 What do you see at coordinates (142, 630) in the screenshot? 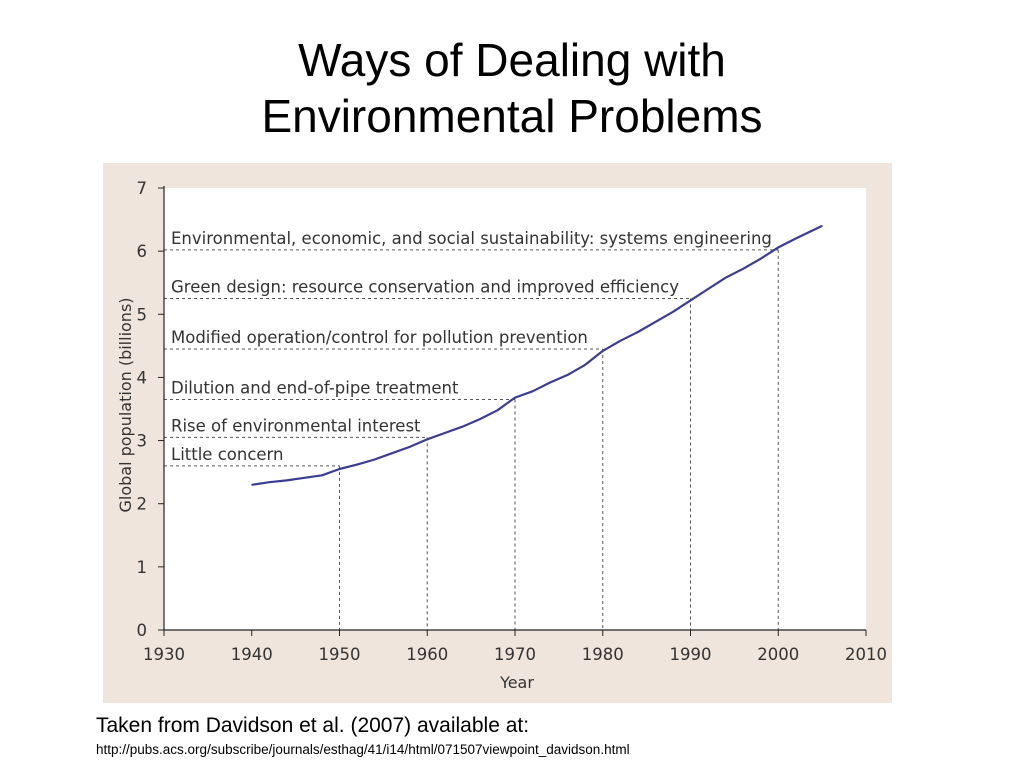
I see `y-tick-label: 0` at bounding box center [142, 630].